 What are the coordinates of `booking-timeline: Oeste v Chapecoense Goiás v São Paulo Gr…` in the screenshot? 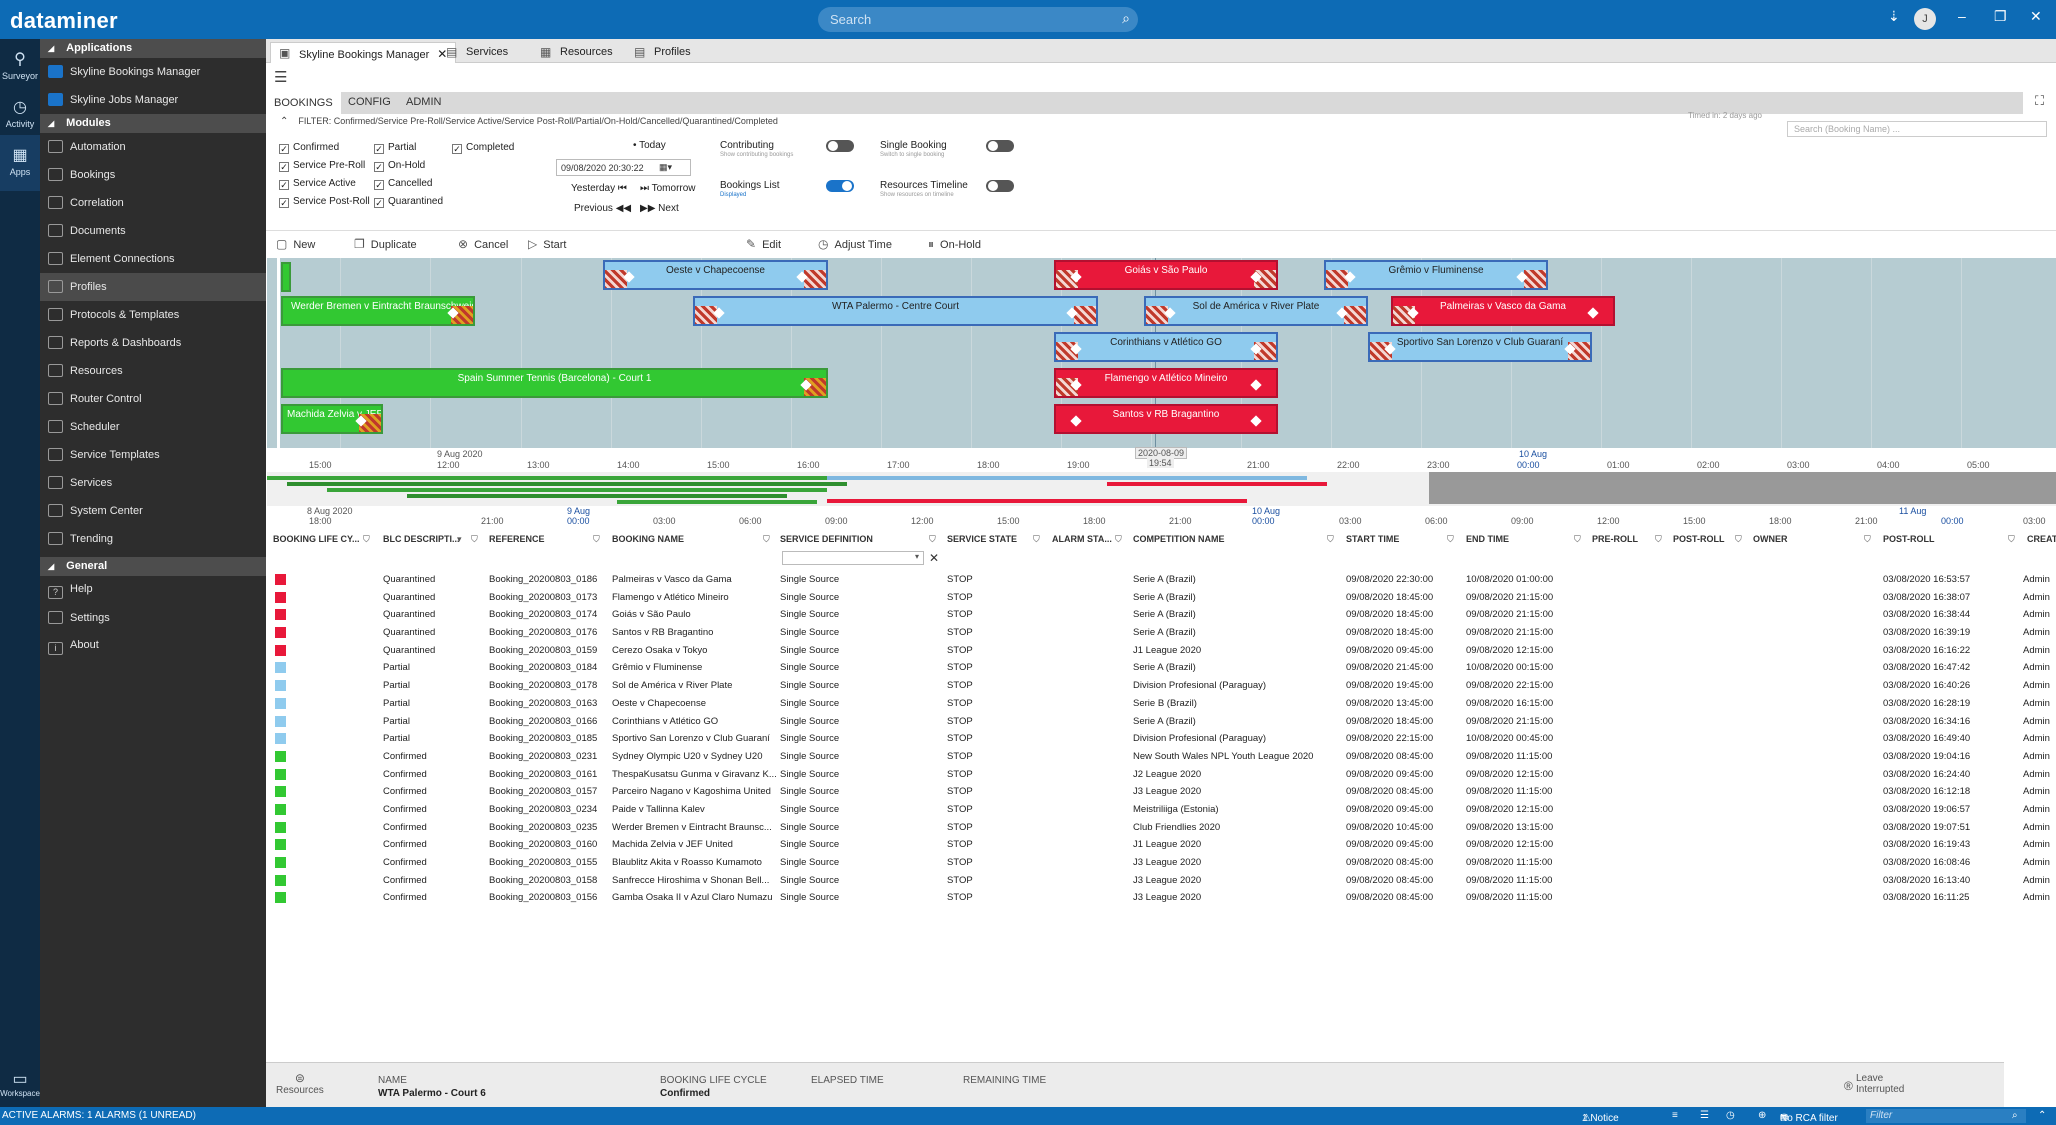 It's located at (1161, 353).